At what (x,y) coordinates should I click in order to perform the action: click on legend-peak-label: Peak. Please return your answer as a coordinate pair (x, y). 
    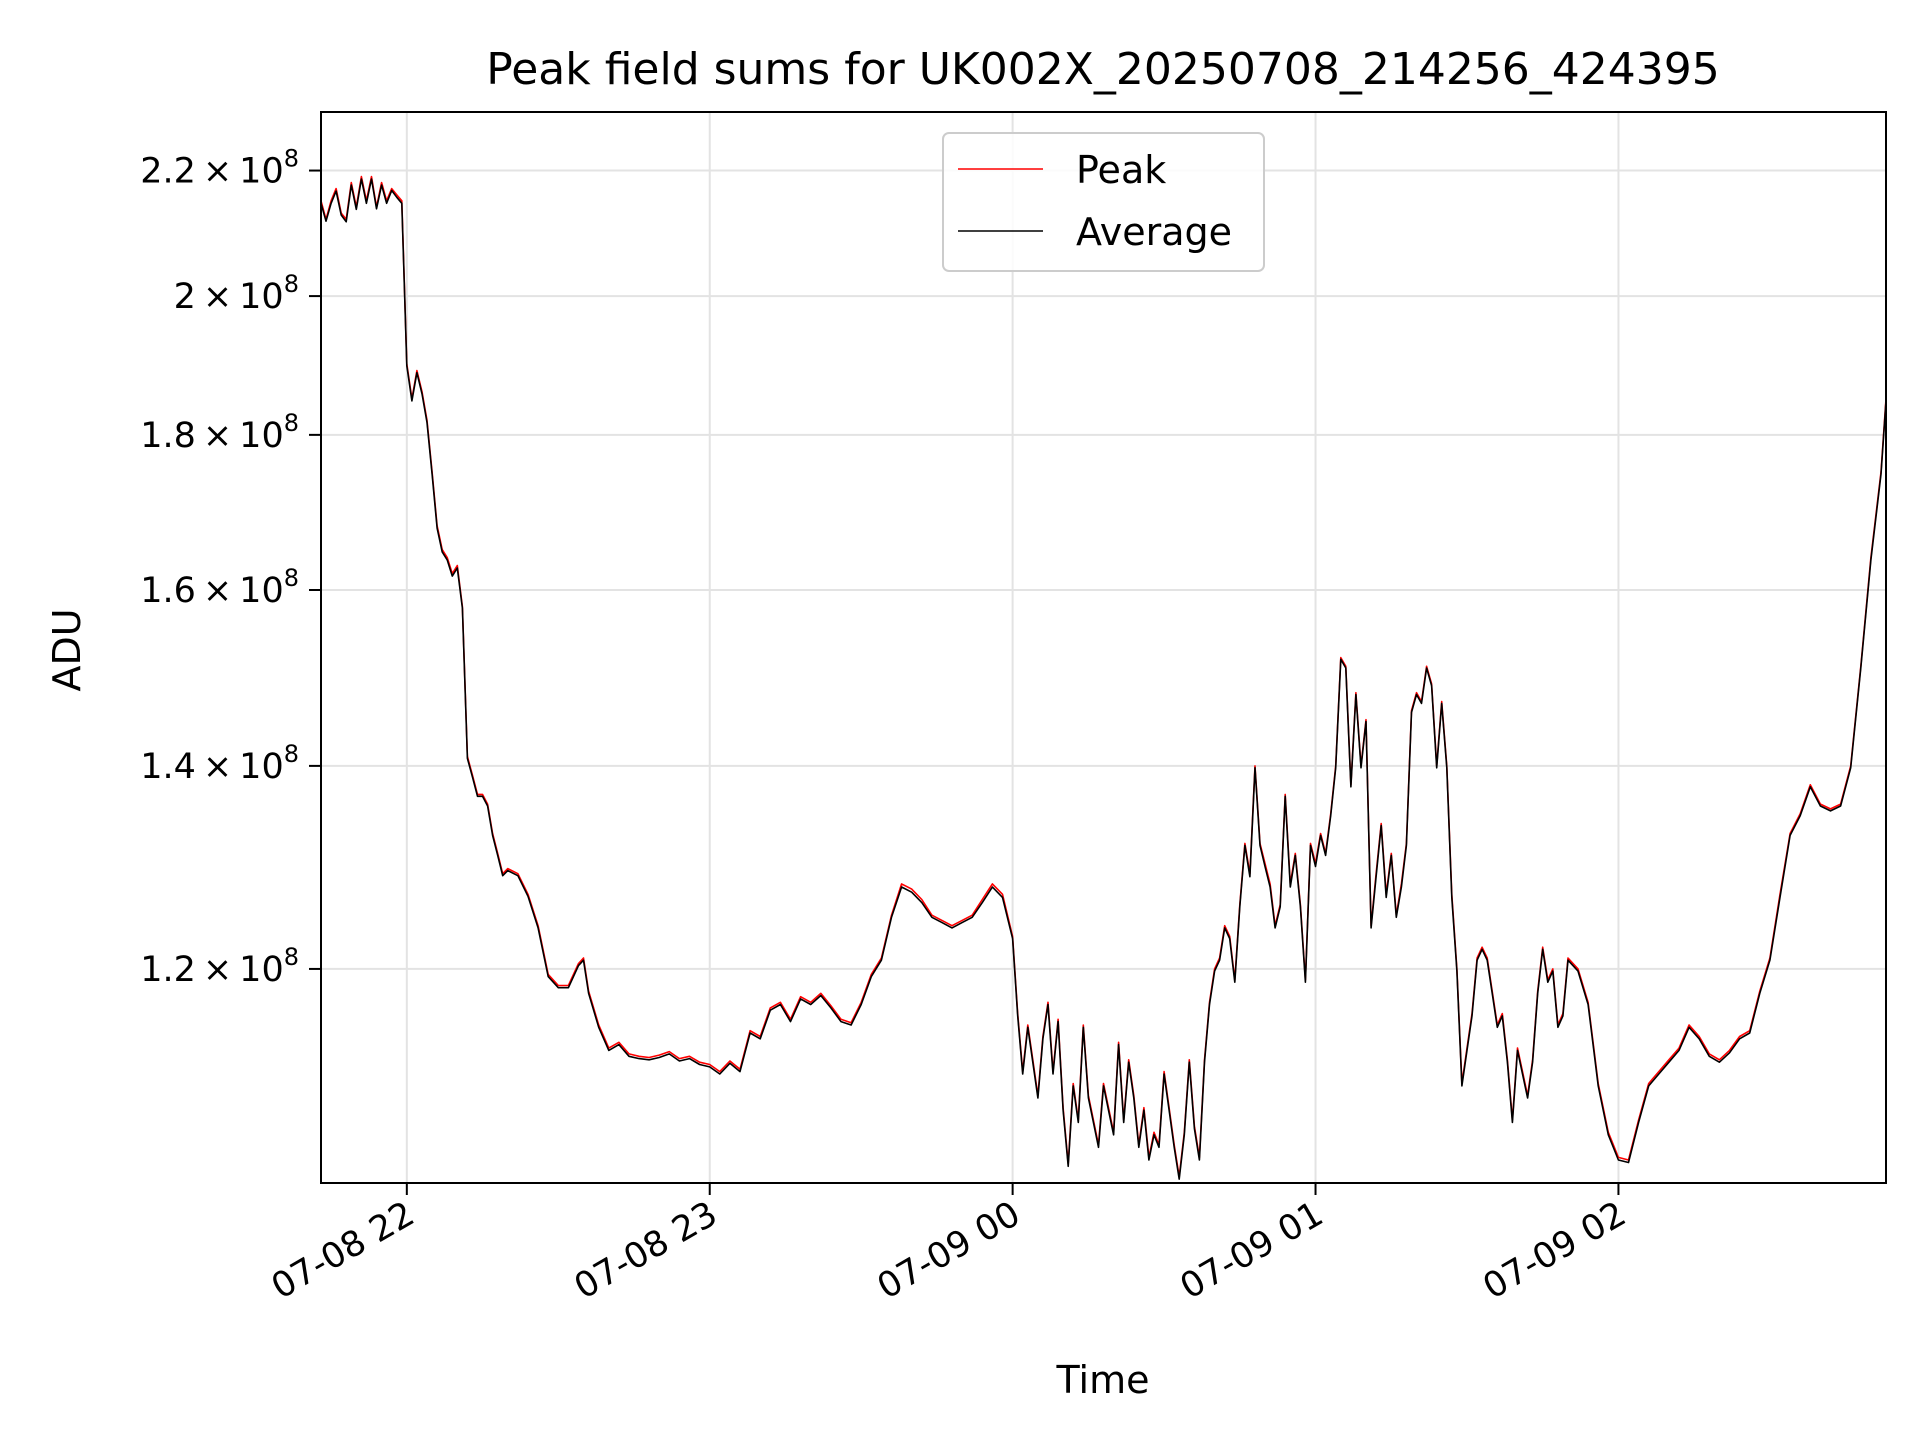
    Looking at the image, I should click on (1121, 170).